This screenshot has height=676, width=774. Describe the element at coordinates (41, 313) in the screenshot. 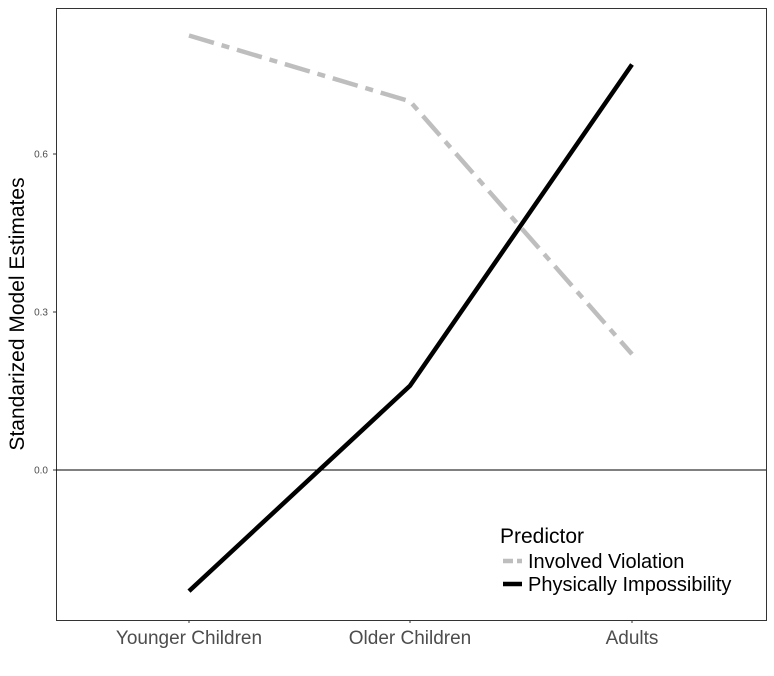

I see `y-tick-label: 0.3` at that location.